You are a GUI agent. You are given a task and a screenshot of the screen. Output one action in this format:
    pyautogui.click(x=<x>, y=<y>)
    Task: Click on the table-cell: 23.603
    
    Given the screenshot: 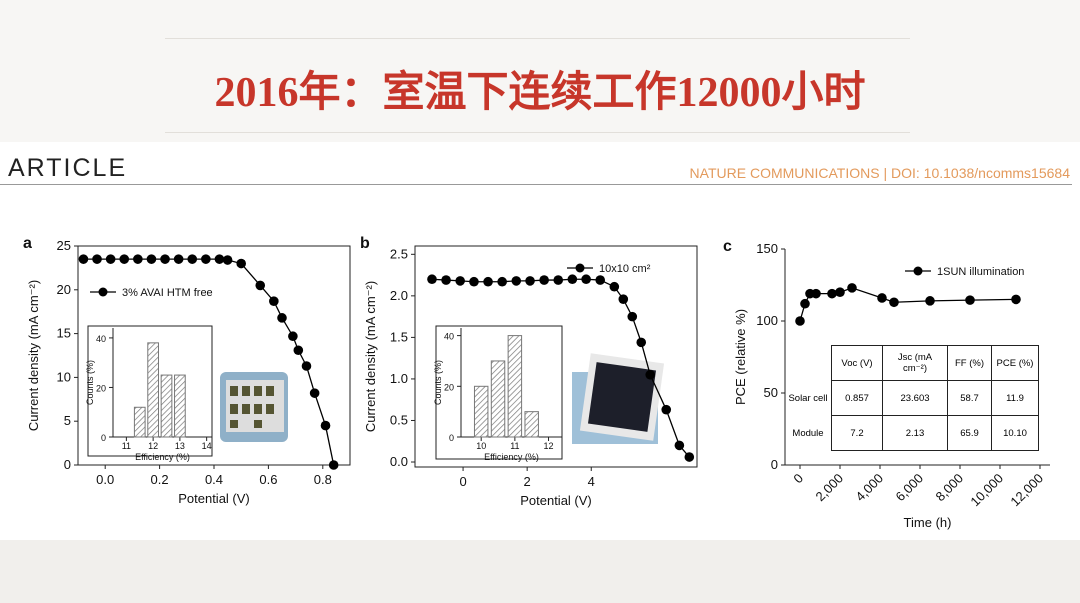 What is the action you would take?
    pyautogui.click(x=915, y=398)
    